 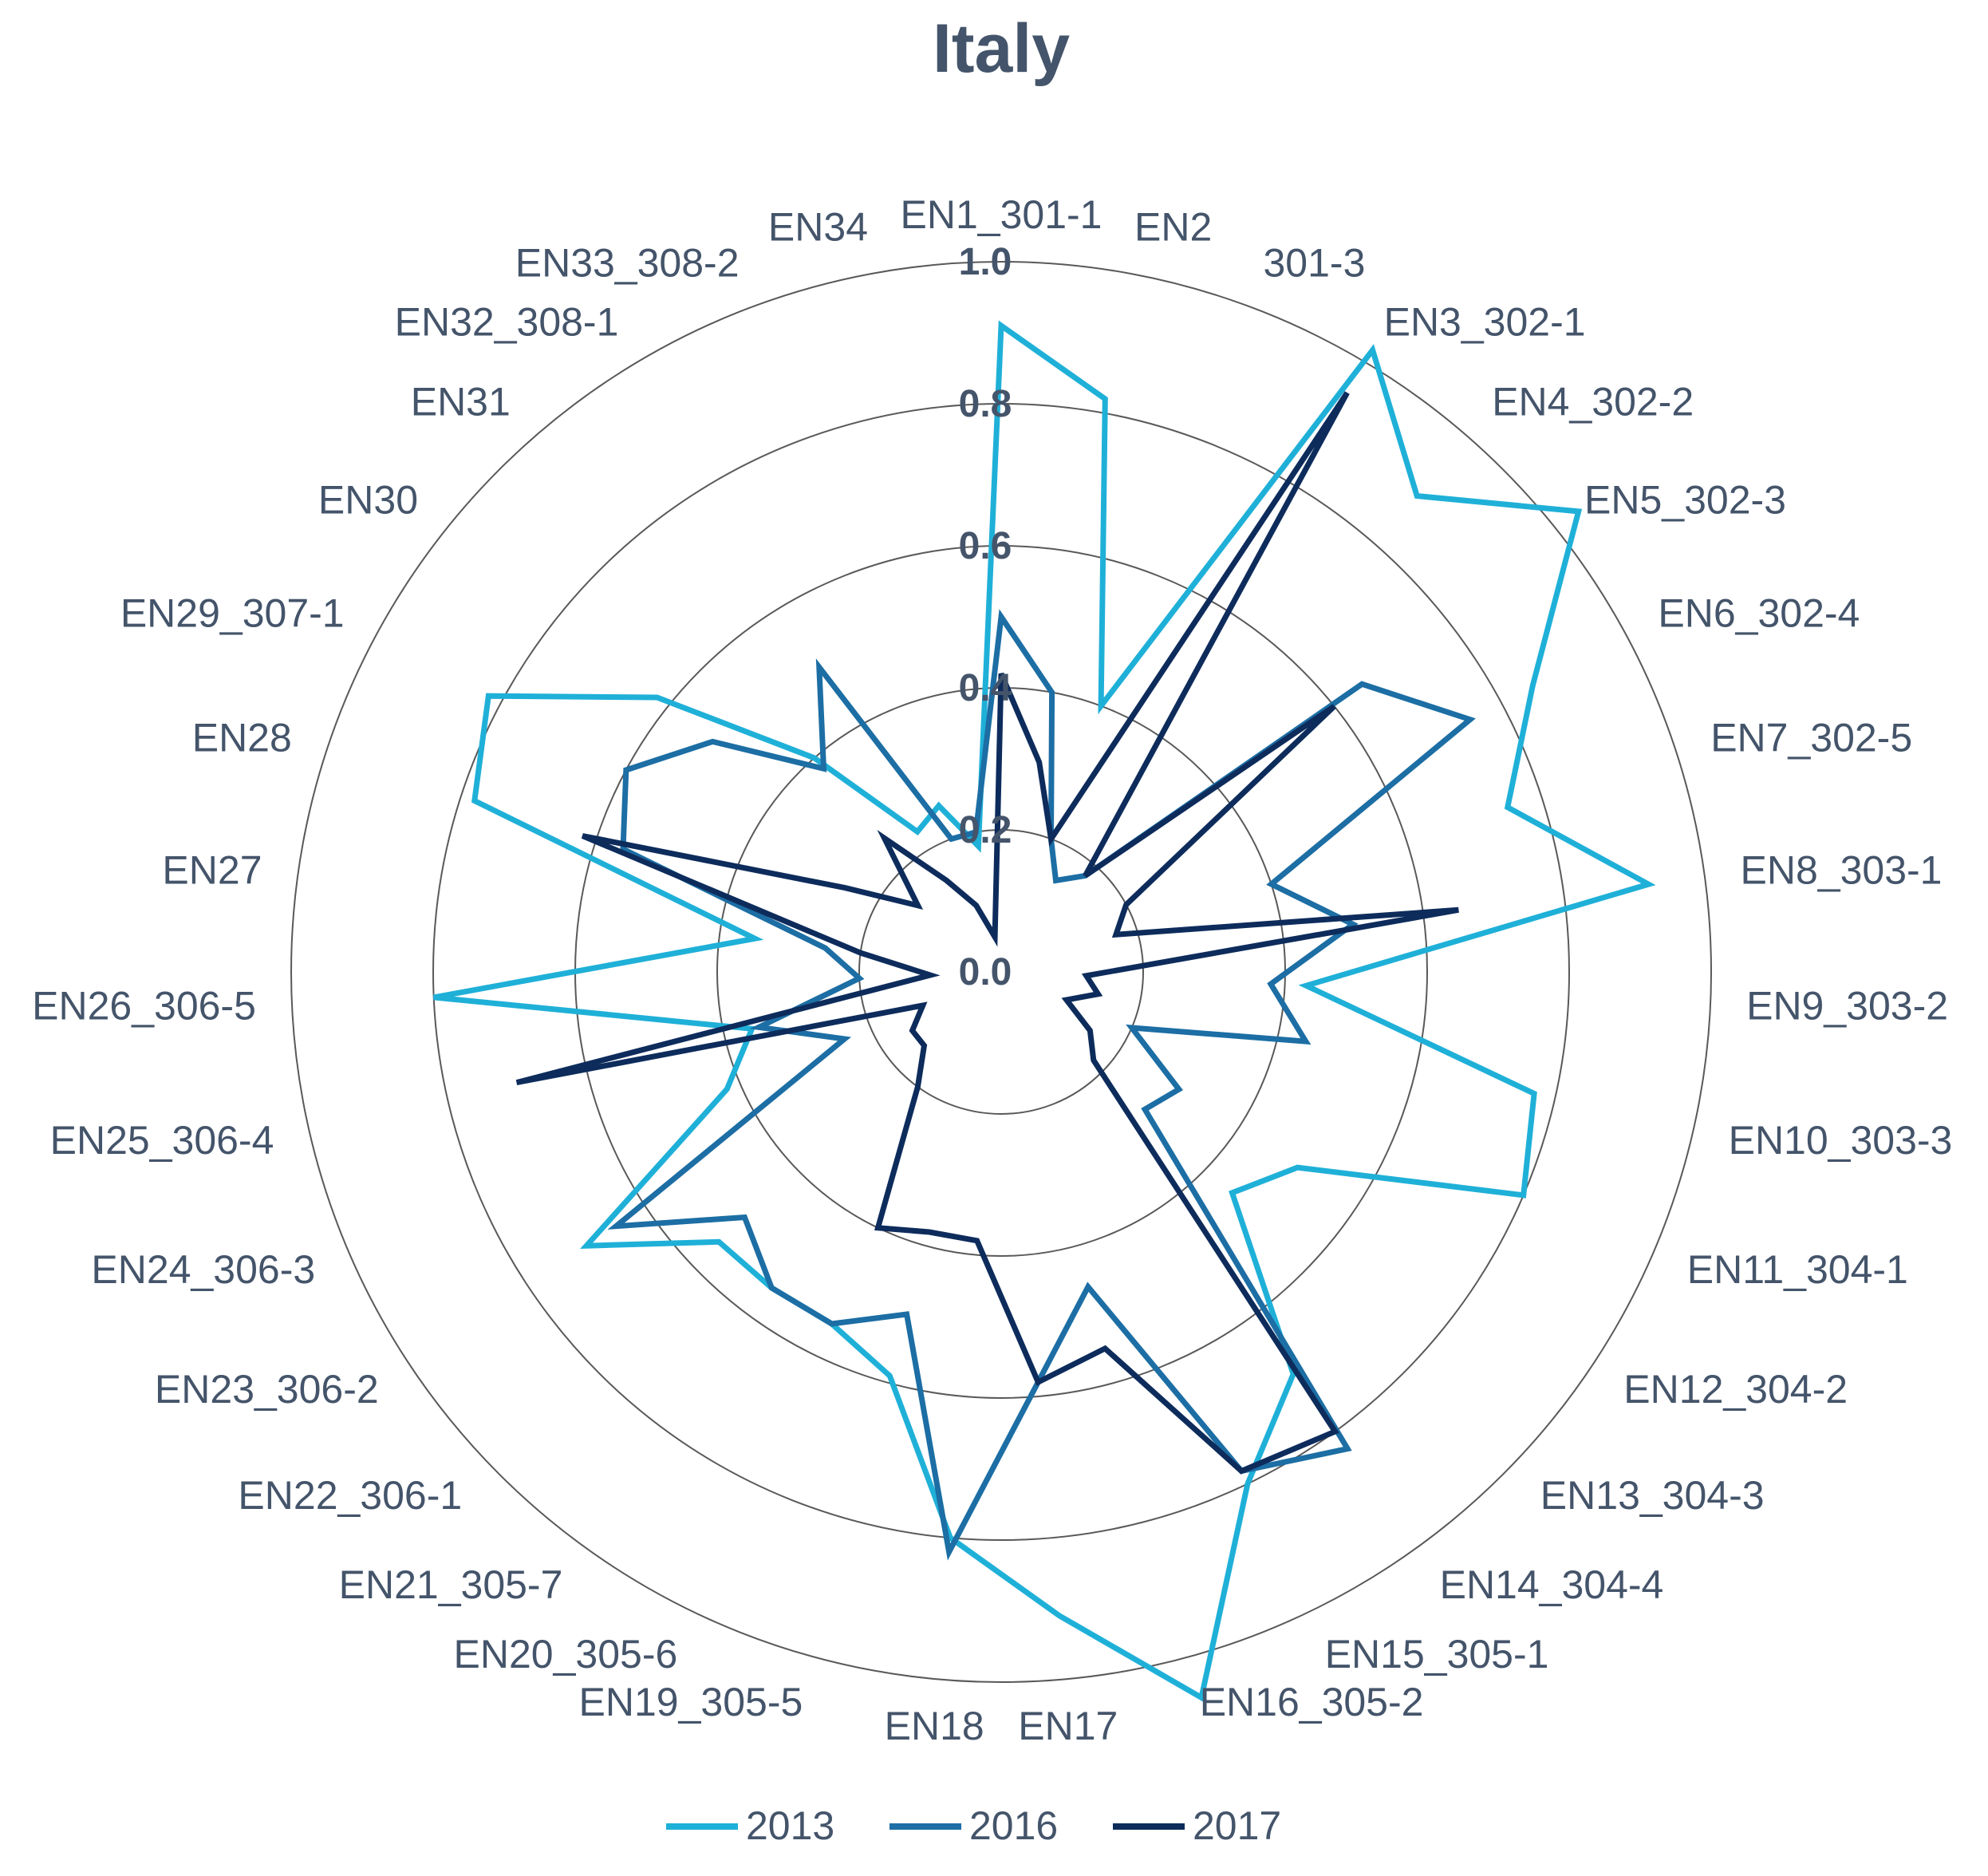 What do you see at coordinates (566, 1654) in the screenshot?
I see `category-label-20: EN20_305-6` at bounding box center [566, 1654].